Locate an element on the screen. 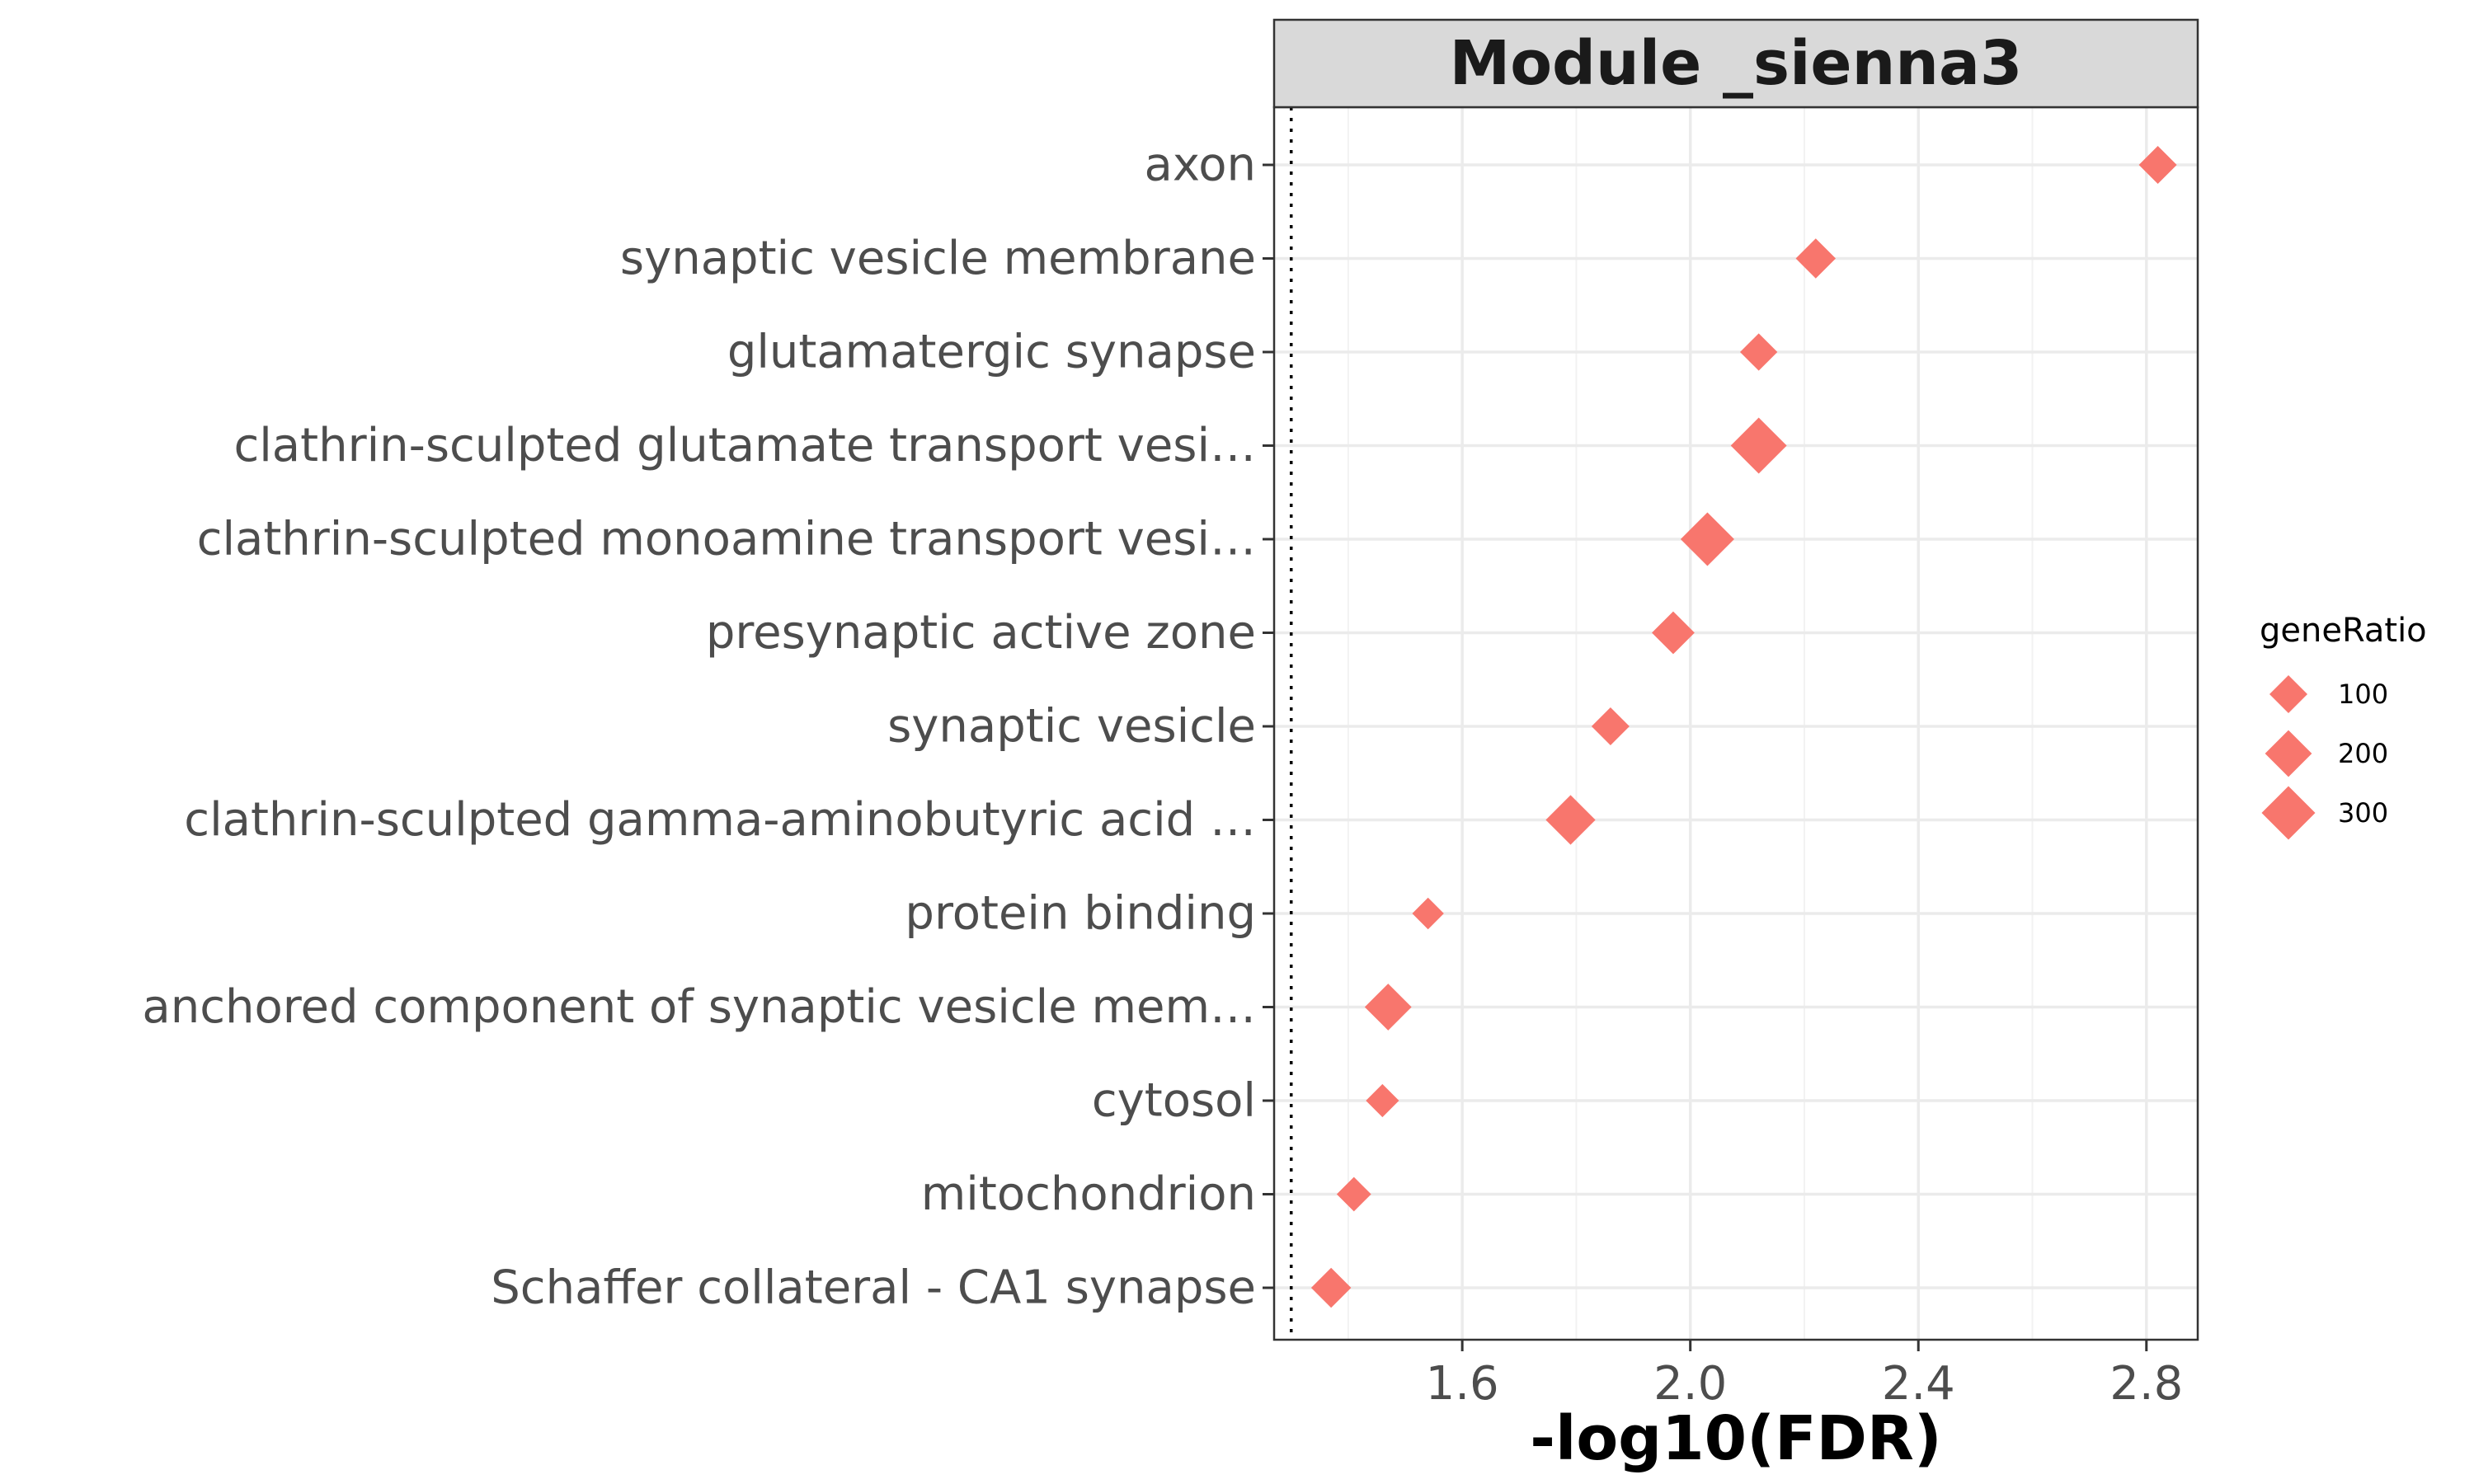 The height and width of the screenshot is (1484, 2474). strip-title: Module _sienna3 is located at coordinates (1736, 63).